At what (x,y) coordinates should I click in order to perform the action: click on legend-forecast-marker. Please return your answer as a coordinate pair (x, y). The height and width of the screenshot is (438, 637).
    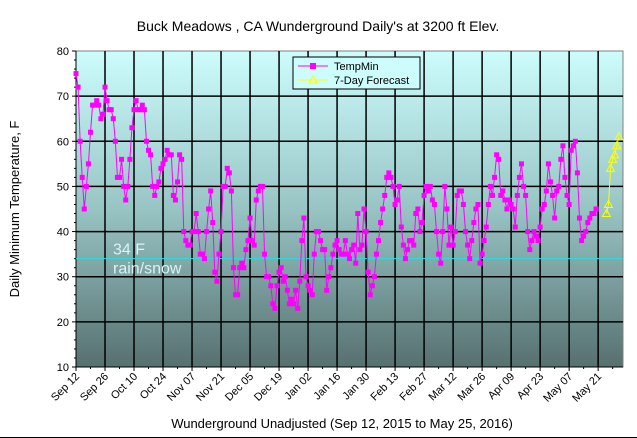
    Looking at the image, I should click on (313, 79).